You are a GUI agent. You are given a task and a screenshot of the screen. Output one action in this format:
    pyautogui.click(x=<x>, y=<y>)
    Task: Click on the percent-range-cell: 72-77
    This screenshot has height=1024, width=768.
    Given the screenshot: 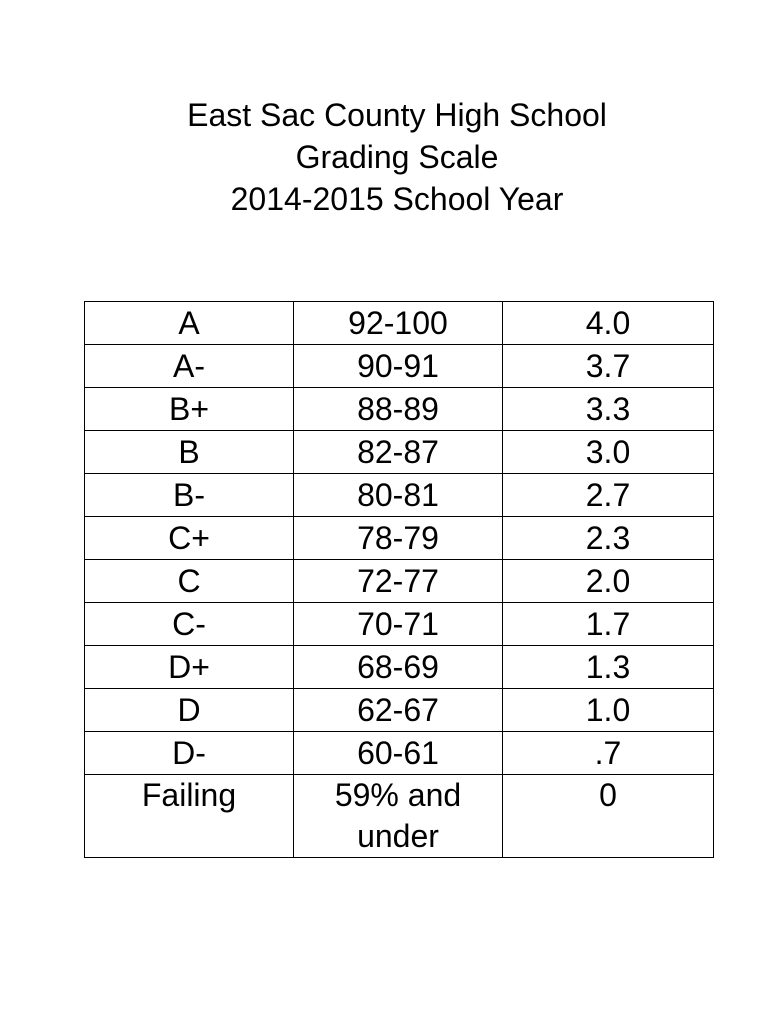 What is the action you would take?
    pyautogui.click(x=398, y=581)
    